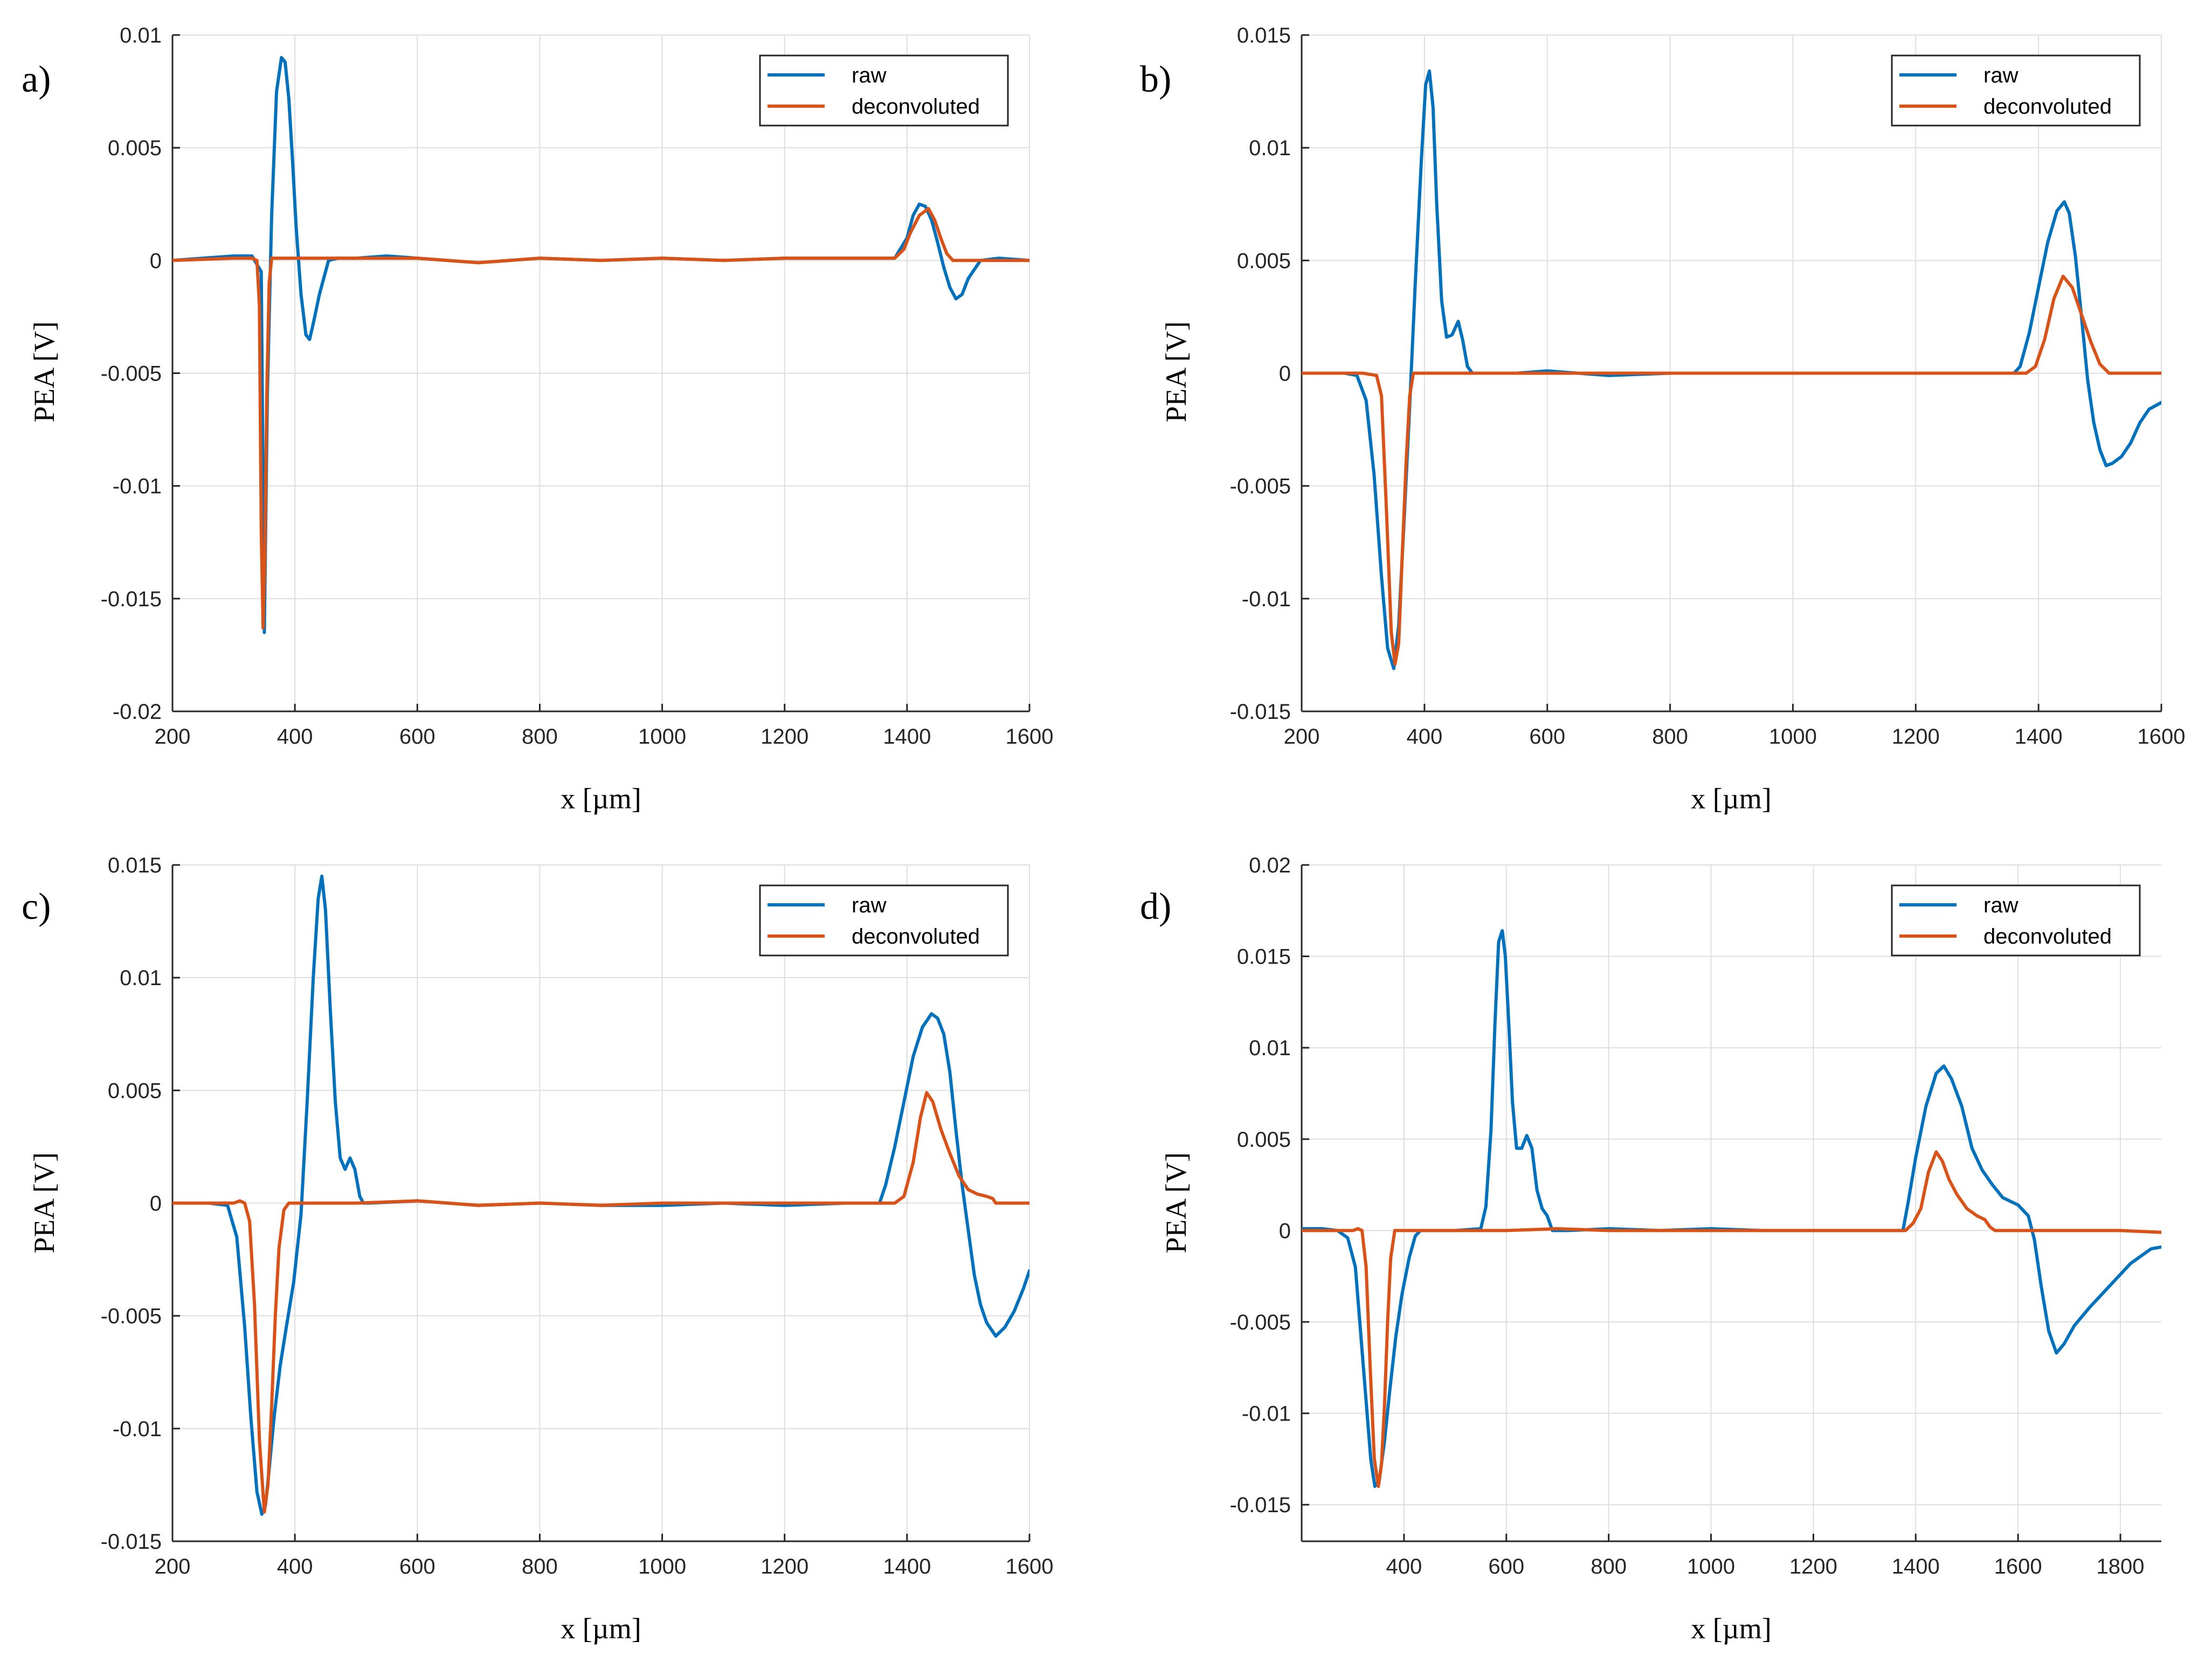  Describe the element at coordinates (36, 79) in the screenshot. I see `panel-label: a)` at that location.